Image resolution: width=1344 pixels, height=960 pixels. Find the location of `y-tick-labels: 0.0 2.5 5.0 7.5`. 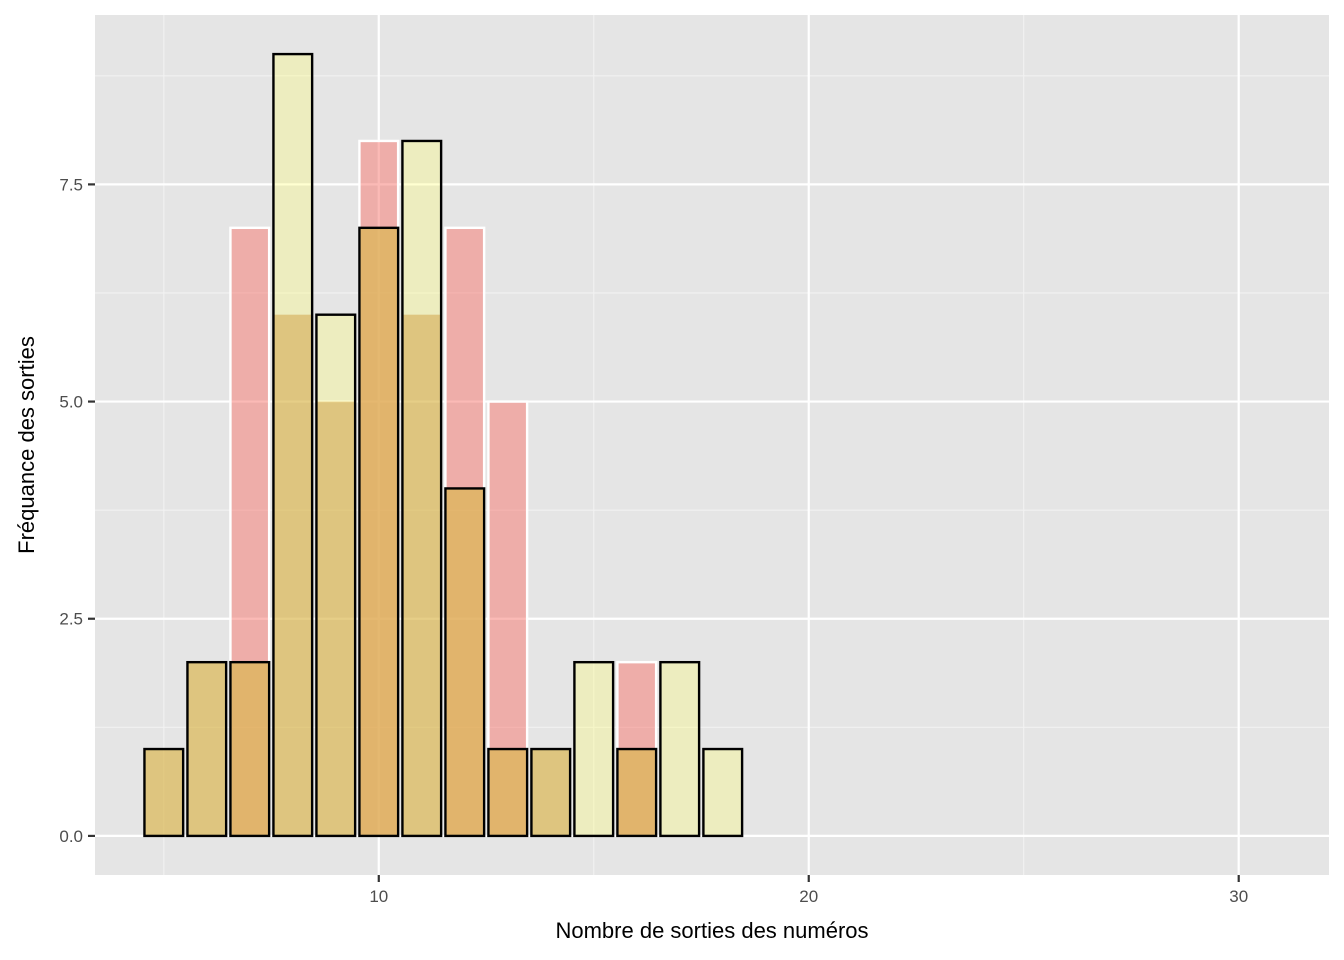

y-tick-labels: 0.0 2.5 5.0 7.5 is located at coordinates (71, 510).